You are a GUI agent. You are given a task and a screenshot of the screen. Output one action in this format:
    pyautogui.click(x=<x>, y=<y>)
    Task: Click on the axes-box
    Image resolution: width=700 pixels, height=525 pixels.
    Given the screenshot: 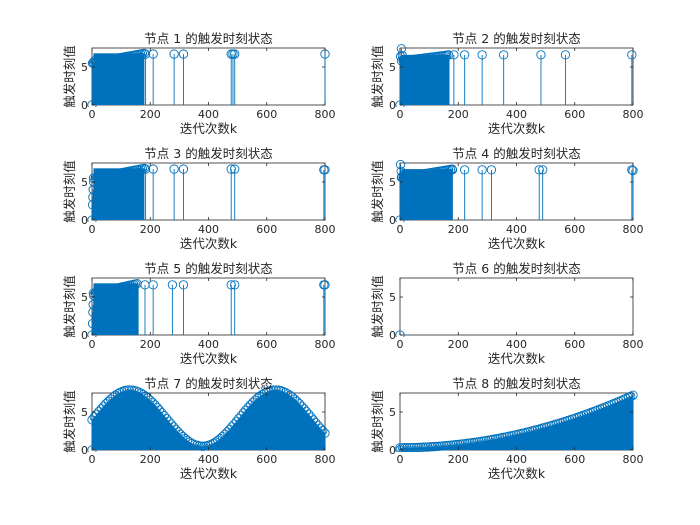 What is the action you would take?
    pyautogui.click(x=516, y=306)
    